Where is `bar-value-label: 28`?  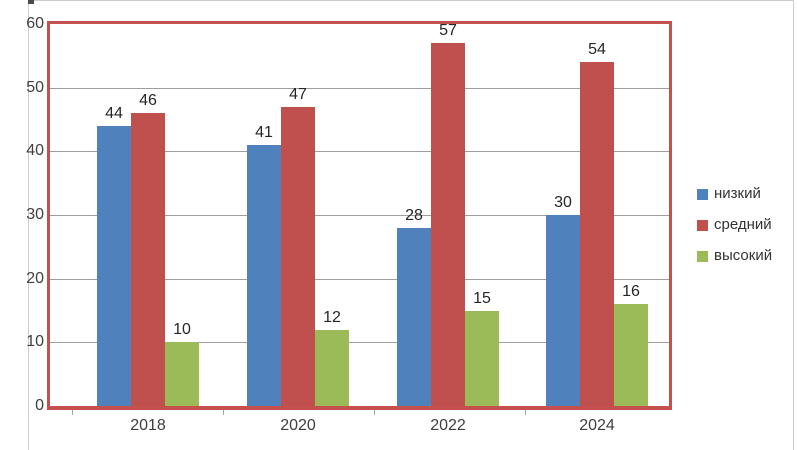 bar-value-label: 28 is located at coordinates (414, 215).